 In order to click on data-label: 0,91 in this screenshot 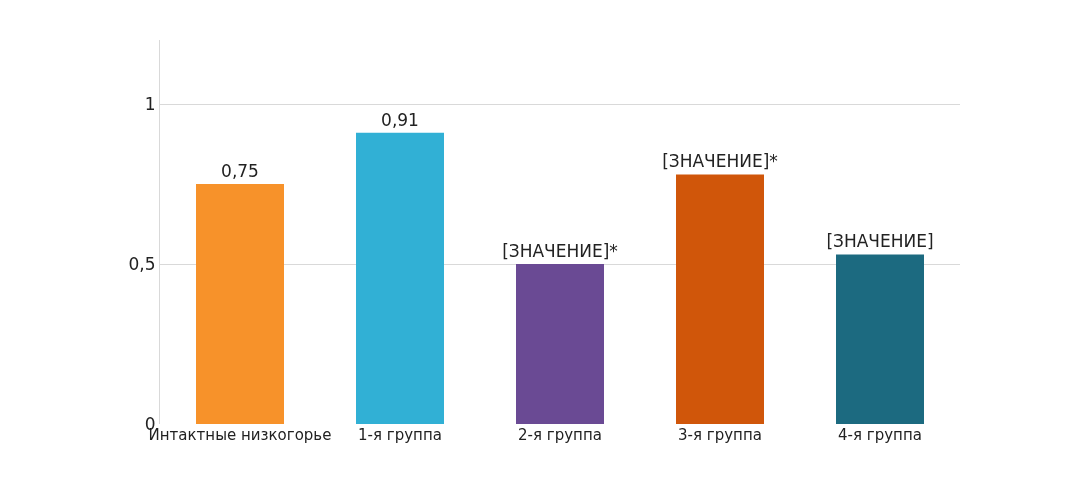, I will do `click(400, 119)`.